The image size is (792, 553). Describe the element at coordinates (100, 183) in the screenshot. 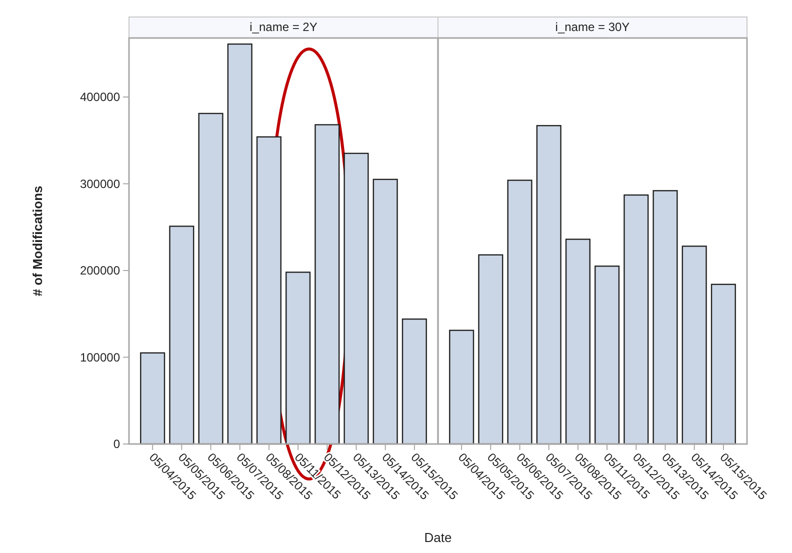

I see `y-tick-label: 300000` at that location.